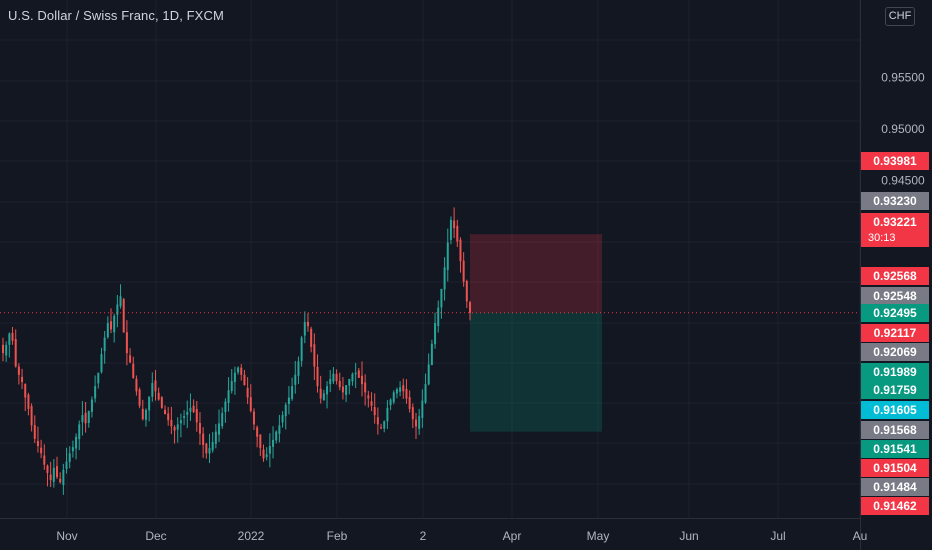  I want to click on x-tick-label: Au, so click(860, 536).